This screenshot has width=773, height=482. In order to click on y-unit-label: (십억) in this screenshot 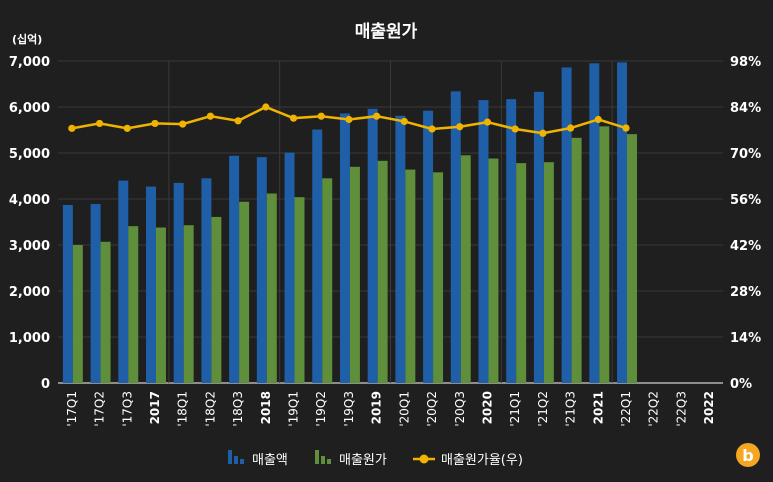, I will do `click(27, 39)`.